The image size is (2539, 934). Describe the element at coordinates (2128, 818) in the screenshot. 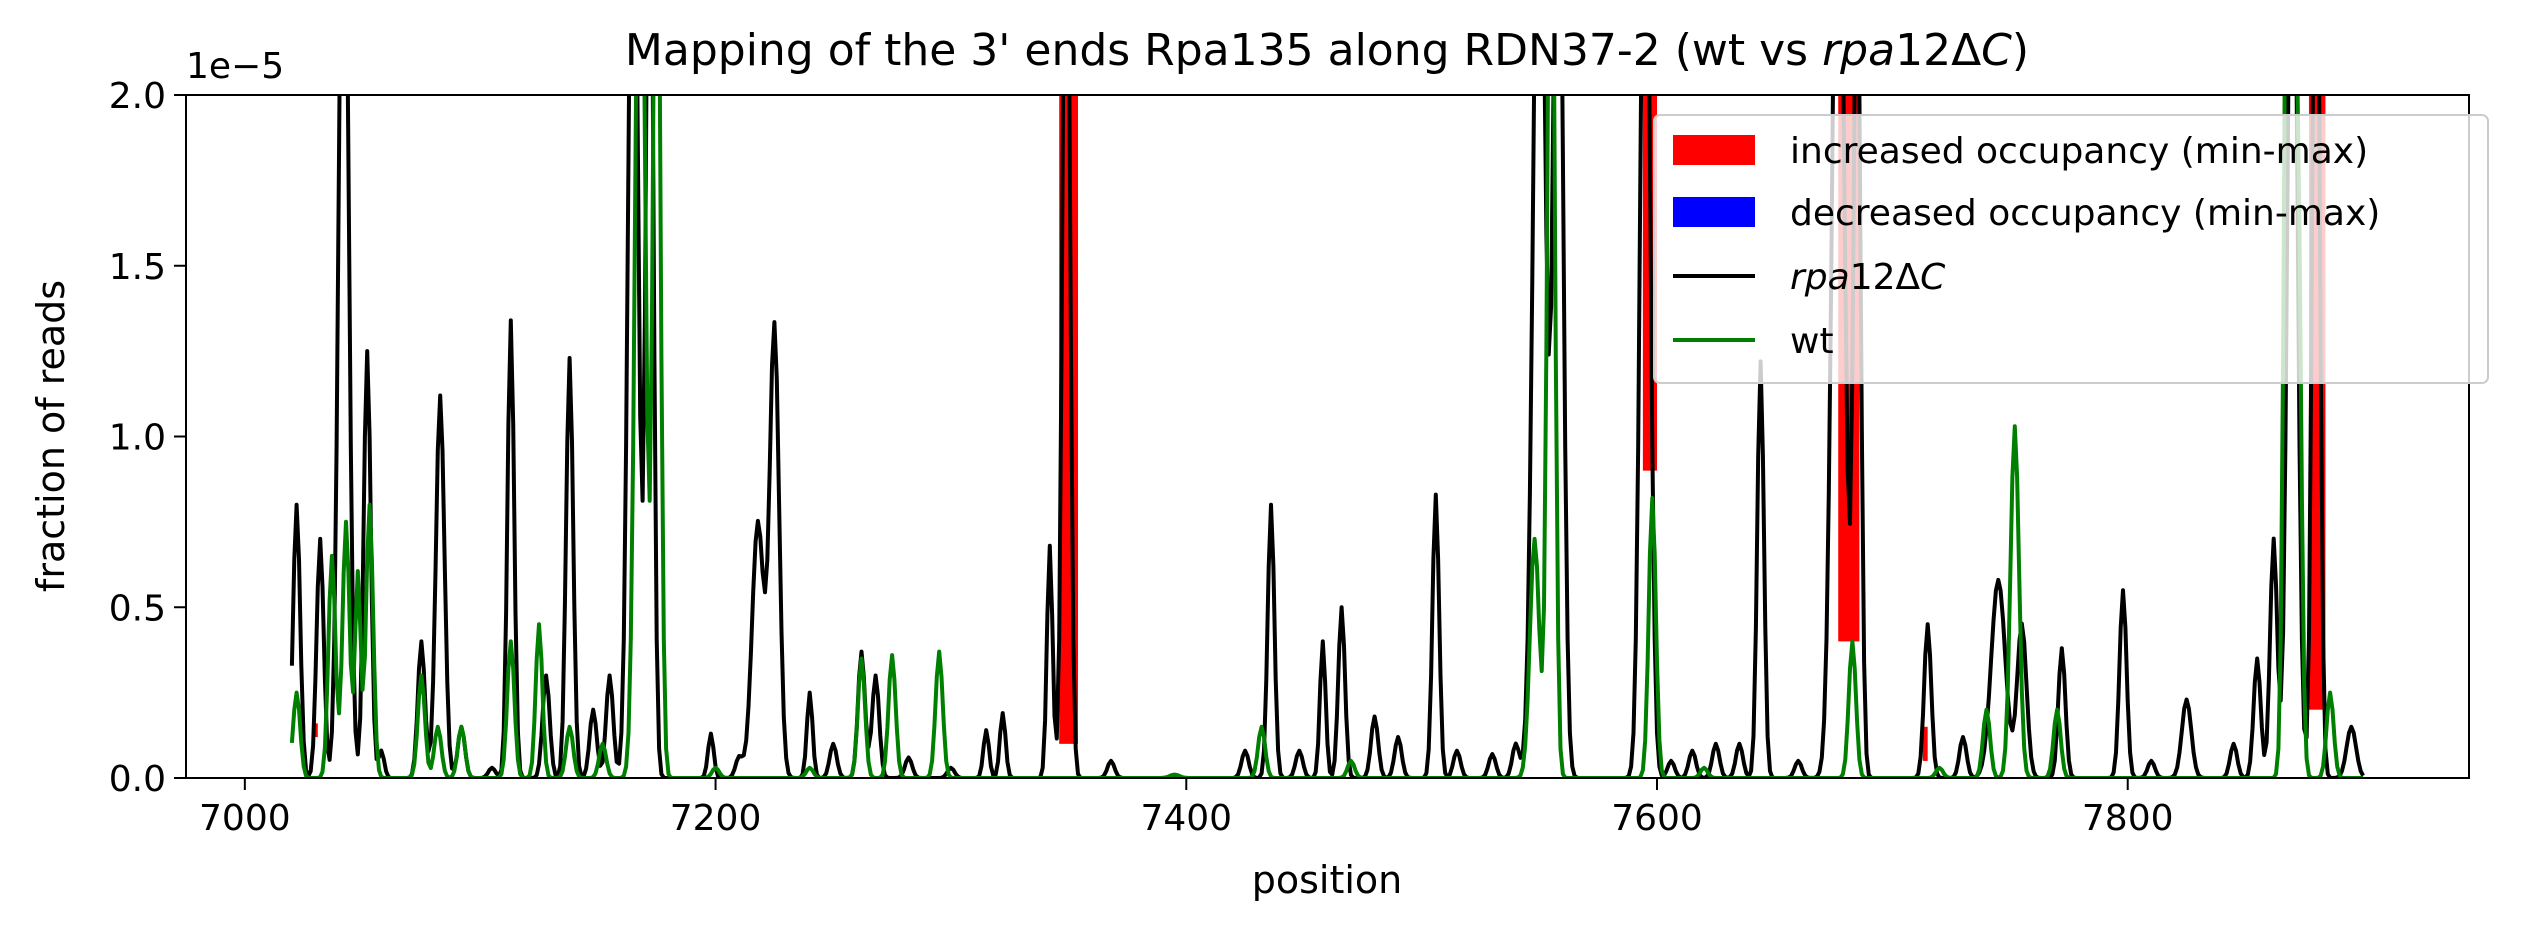

I see `x-tick-label: 7800` at that location.